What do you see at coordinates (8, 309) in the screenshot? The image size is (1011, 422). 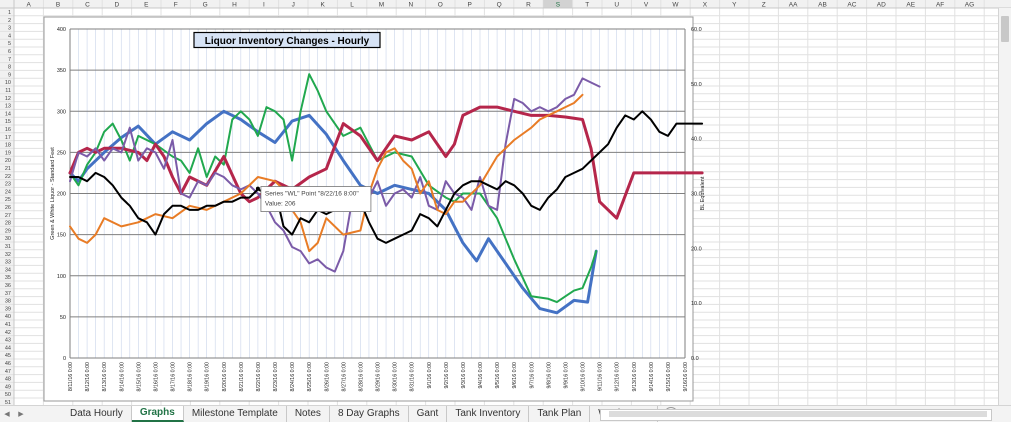 I see `row-header: 39` at bounding box center [8, 309].